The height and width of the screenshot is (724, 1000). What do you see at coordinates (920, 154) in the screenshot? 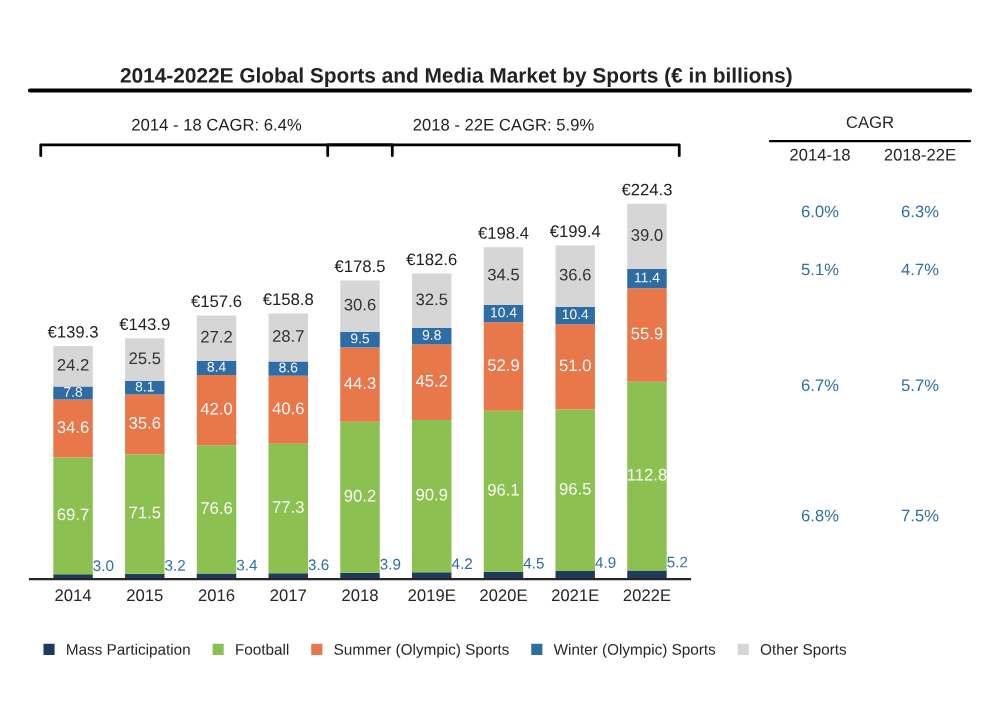
I see `text: 2018-22E` at bounding box center [920, 154].